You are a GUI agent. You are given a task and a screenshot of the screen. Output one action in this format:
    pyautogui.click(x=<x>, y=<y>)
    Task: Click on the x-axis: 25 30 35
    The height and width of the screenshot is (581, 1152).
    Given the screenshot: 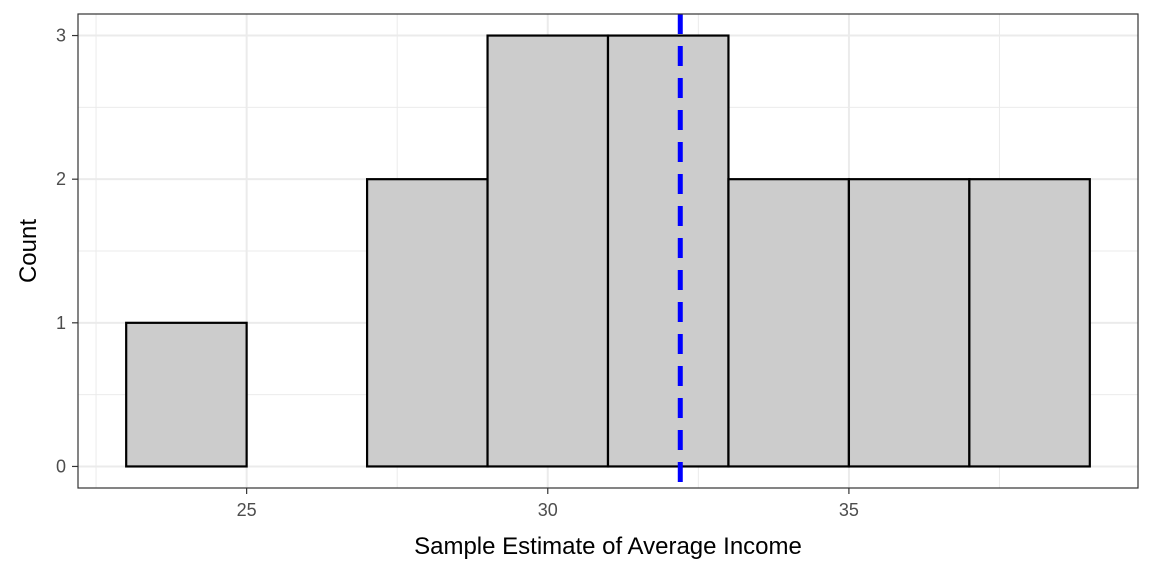 What is the action you would take?
    pyautogui.click(x=548, y=504)
    